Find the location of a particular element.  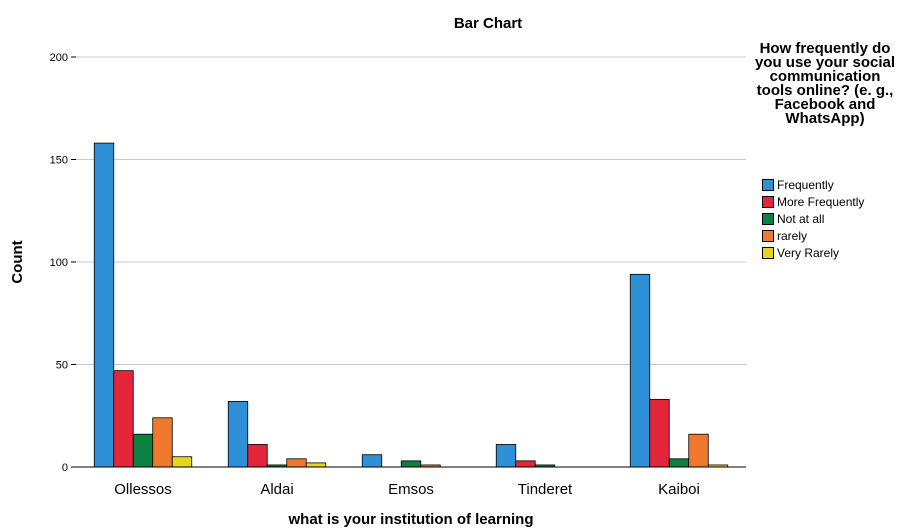

legend-label: Very Rarely is located at coordinates (808, 252).